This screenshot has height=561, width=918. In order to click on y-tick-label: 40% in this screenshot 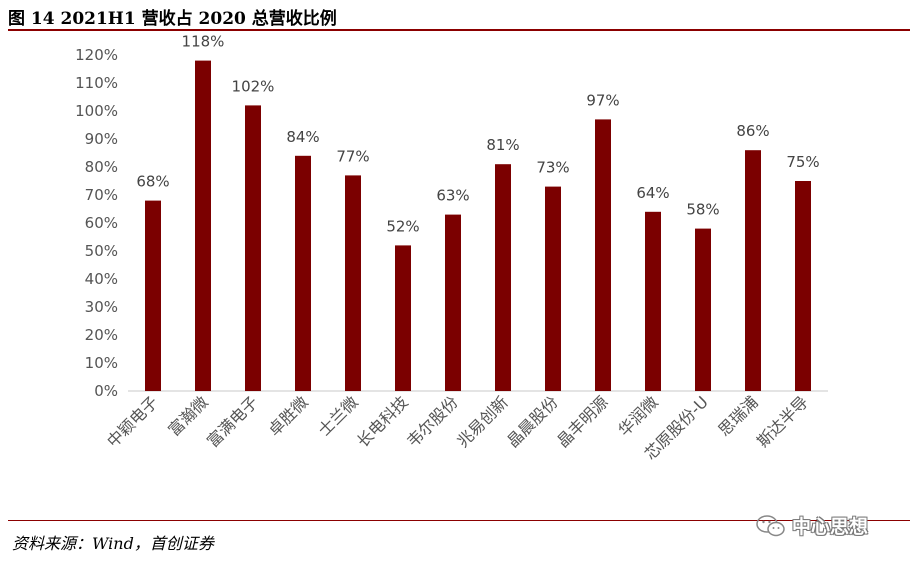, I will do `click(101, 279)`.